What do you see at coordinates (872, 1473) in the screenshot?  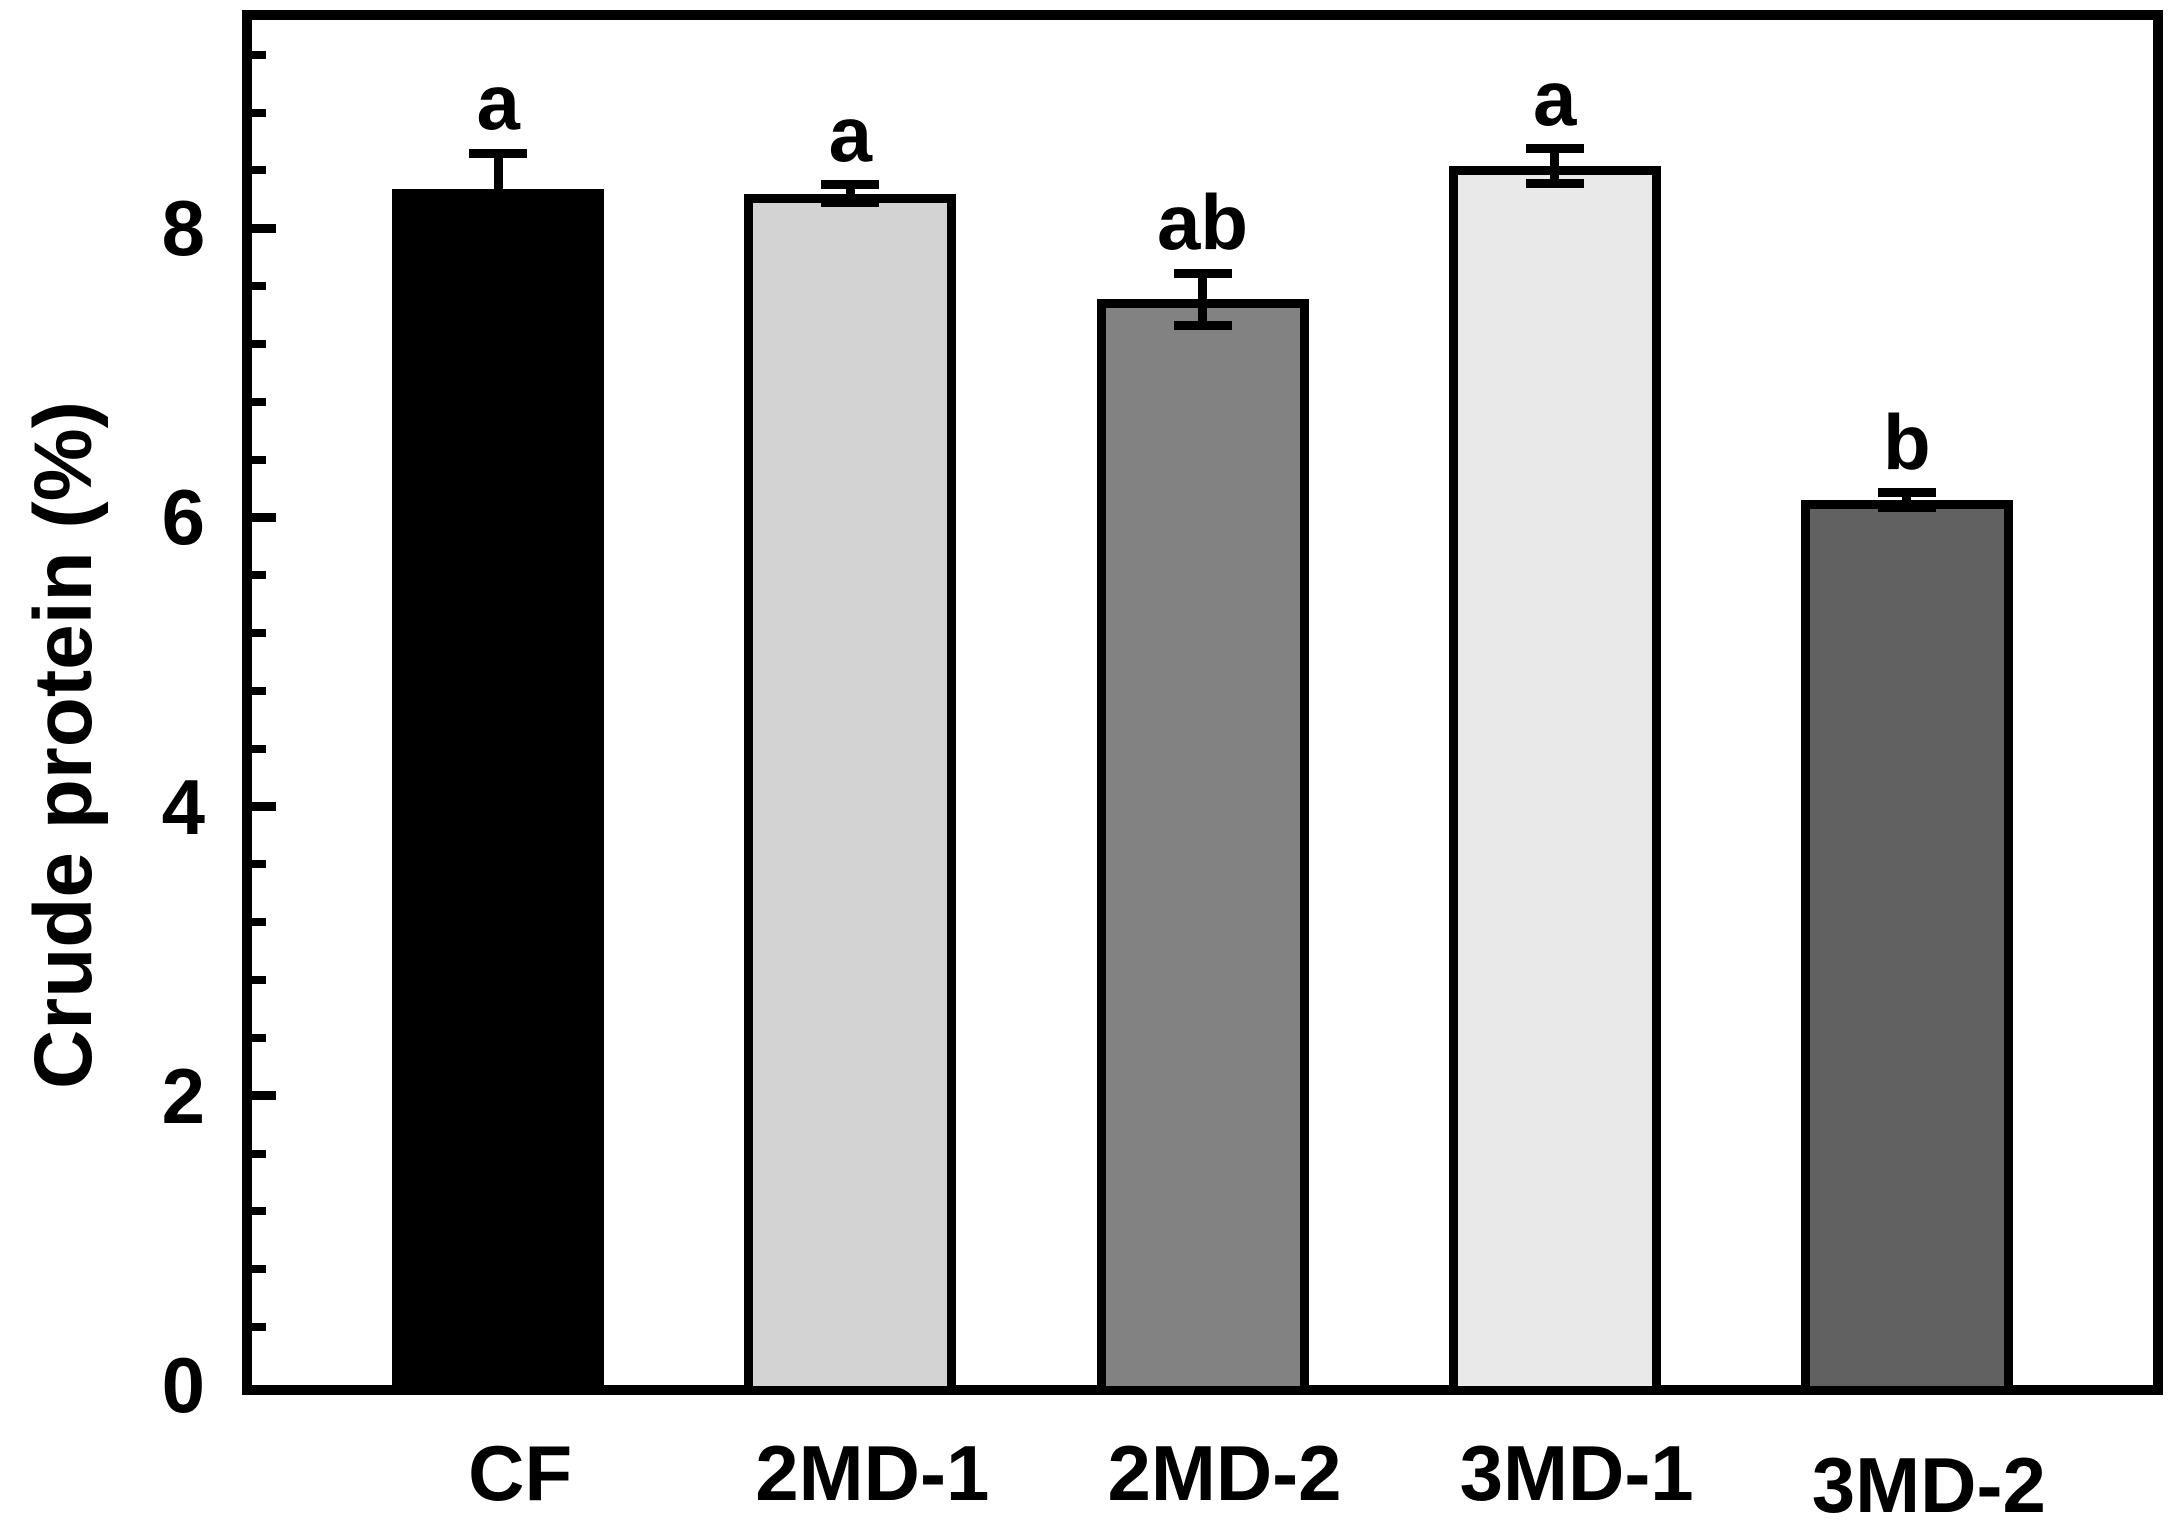 I see `x-tick-label-2md-1: 2MD-1` at bounding box center [872, 1473].